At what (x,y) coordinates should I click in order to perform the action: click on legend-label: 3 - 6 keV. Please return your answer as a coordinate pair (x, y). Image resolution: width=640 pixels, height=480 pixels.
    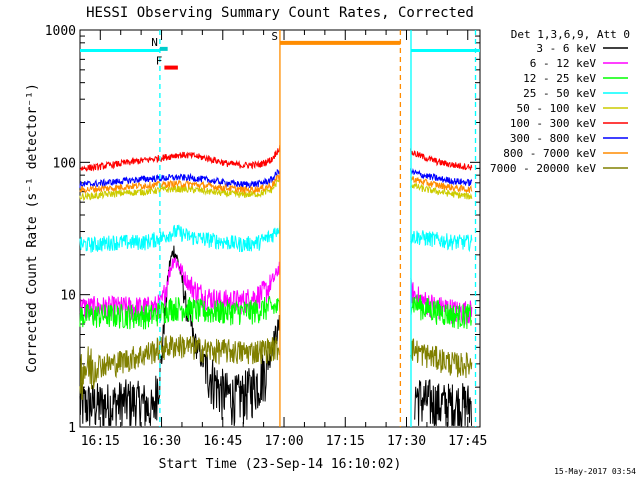
    Looking at the image, I should click on (566, 48).